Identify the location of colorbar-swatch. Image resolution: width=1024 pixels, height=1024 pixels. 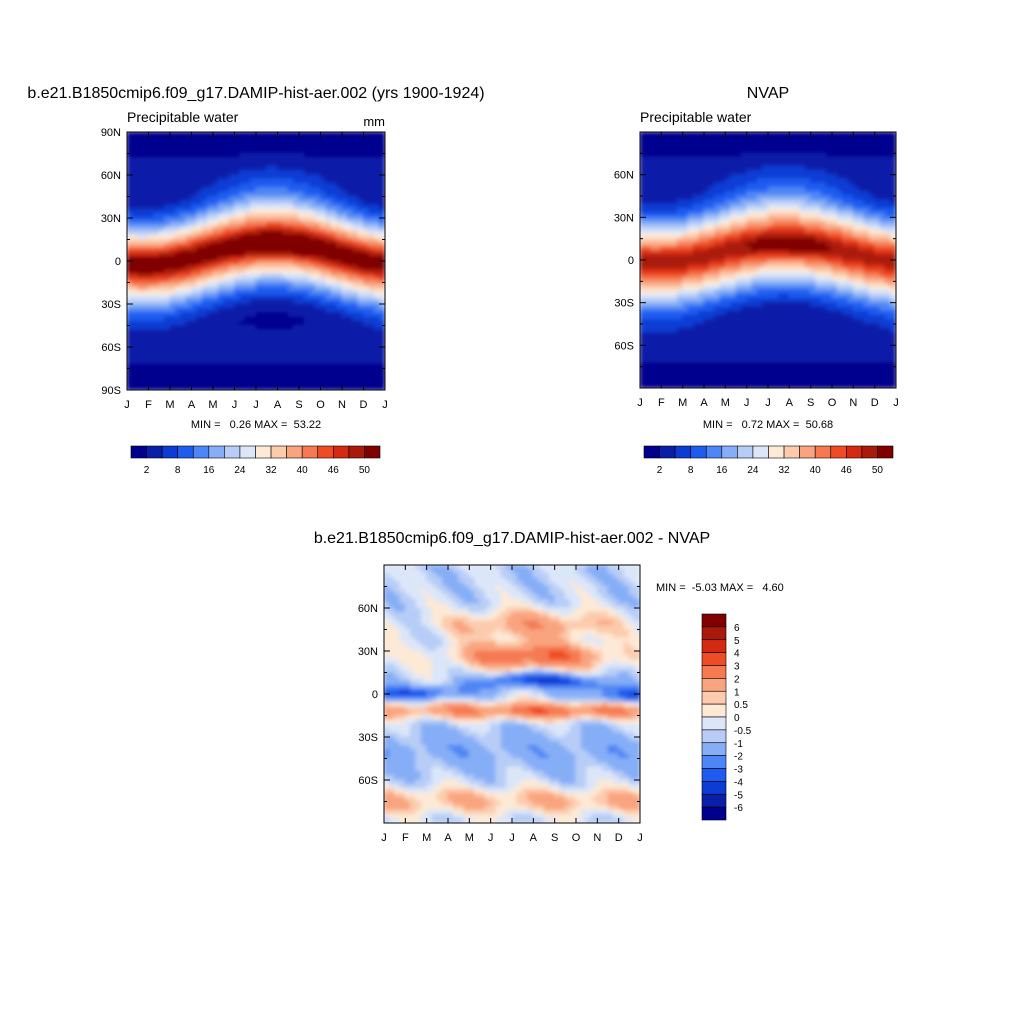
(325, 452).